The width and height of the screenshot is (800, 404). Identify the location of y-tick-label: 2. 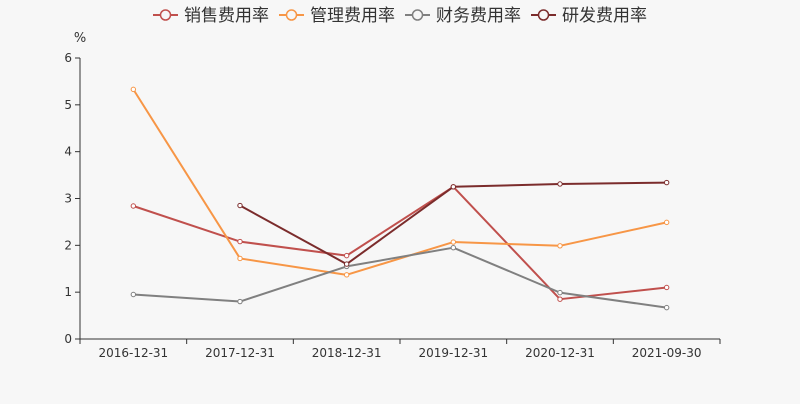
(68, 245).